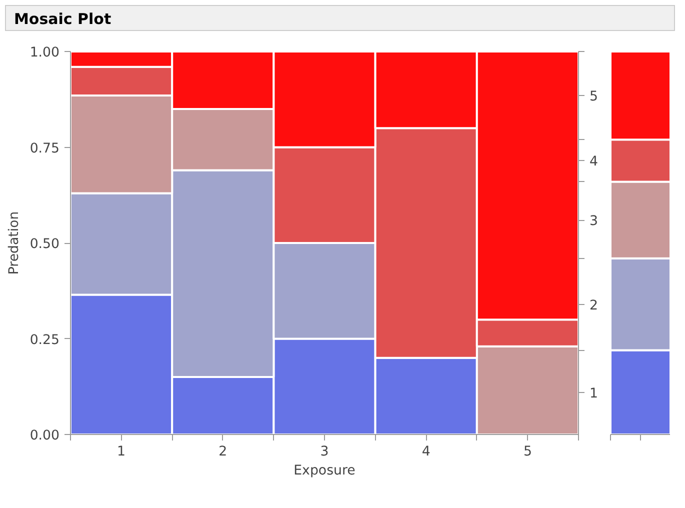  What do you see at coordinates (121, 452) in the screenshot?
I see `x-tick-label: 1` at bounding box center [121, 452].